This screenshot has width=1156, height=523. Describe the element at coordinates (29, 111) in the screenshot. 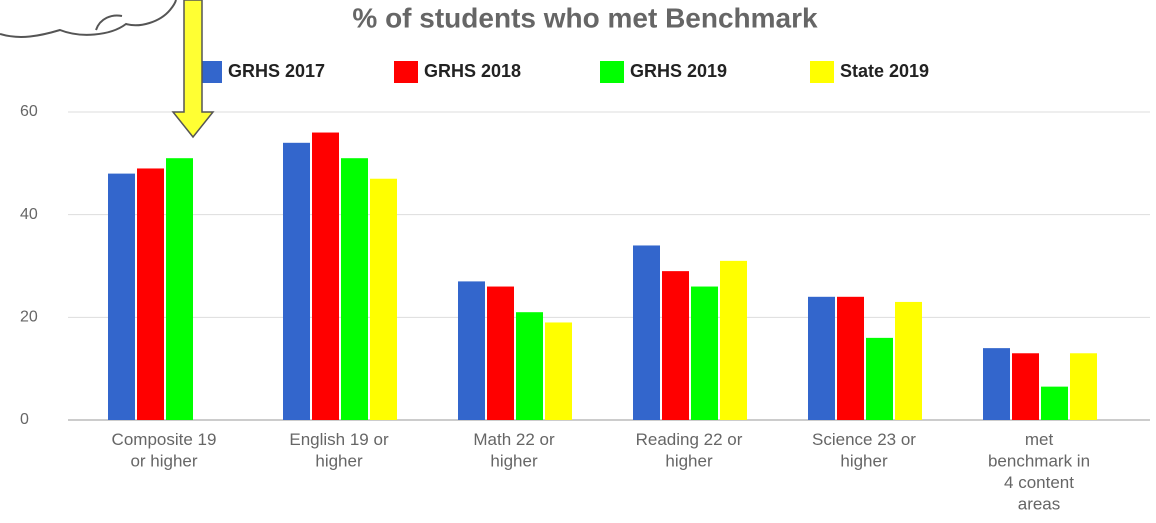

I see `y-tick-label: 60` at that location.